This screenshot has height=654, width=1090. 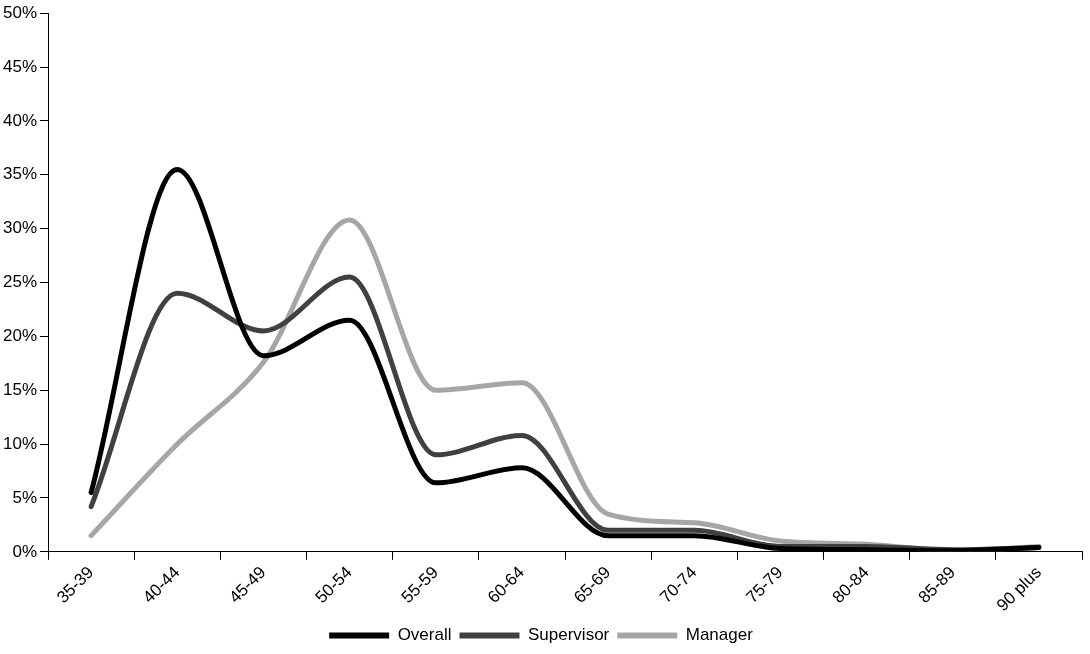 I want to click on legend-label: Manager, so click(x=719, y=635).